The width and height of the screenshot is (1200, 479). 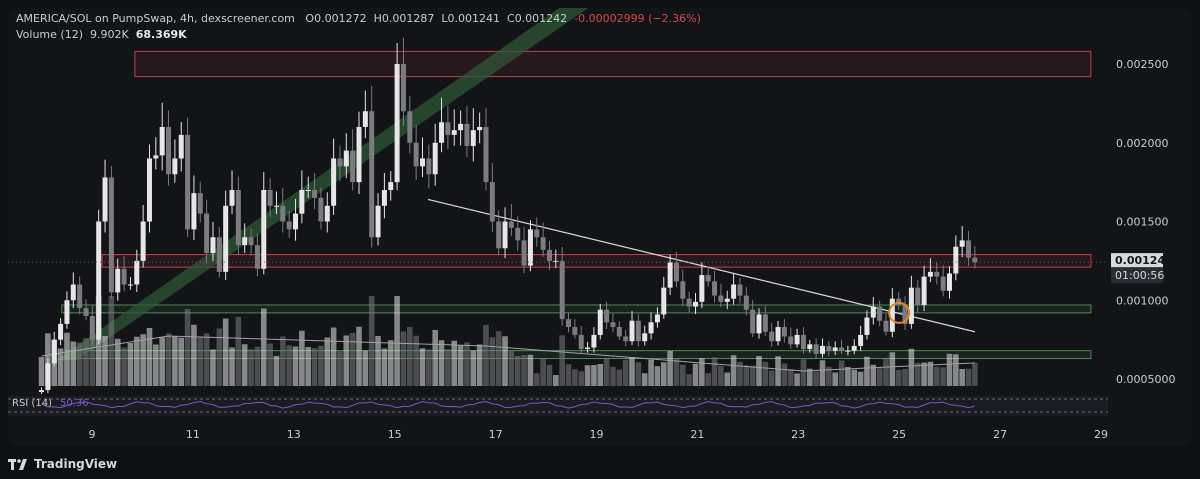 I want to click on open-value: 0.001272, so click(x=340, y=18).